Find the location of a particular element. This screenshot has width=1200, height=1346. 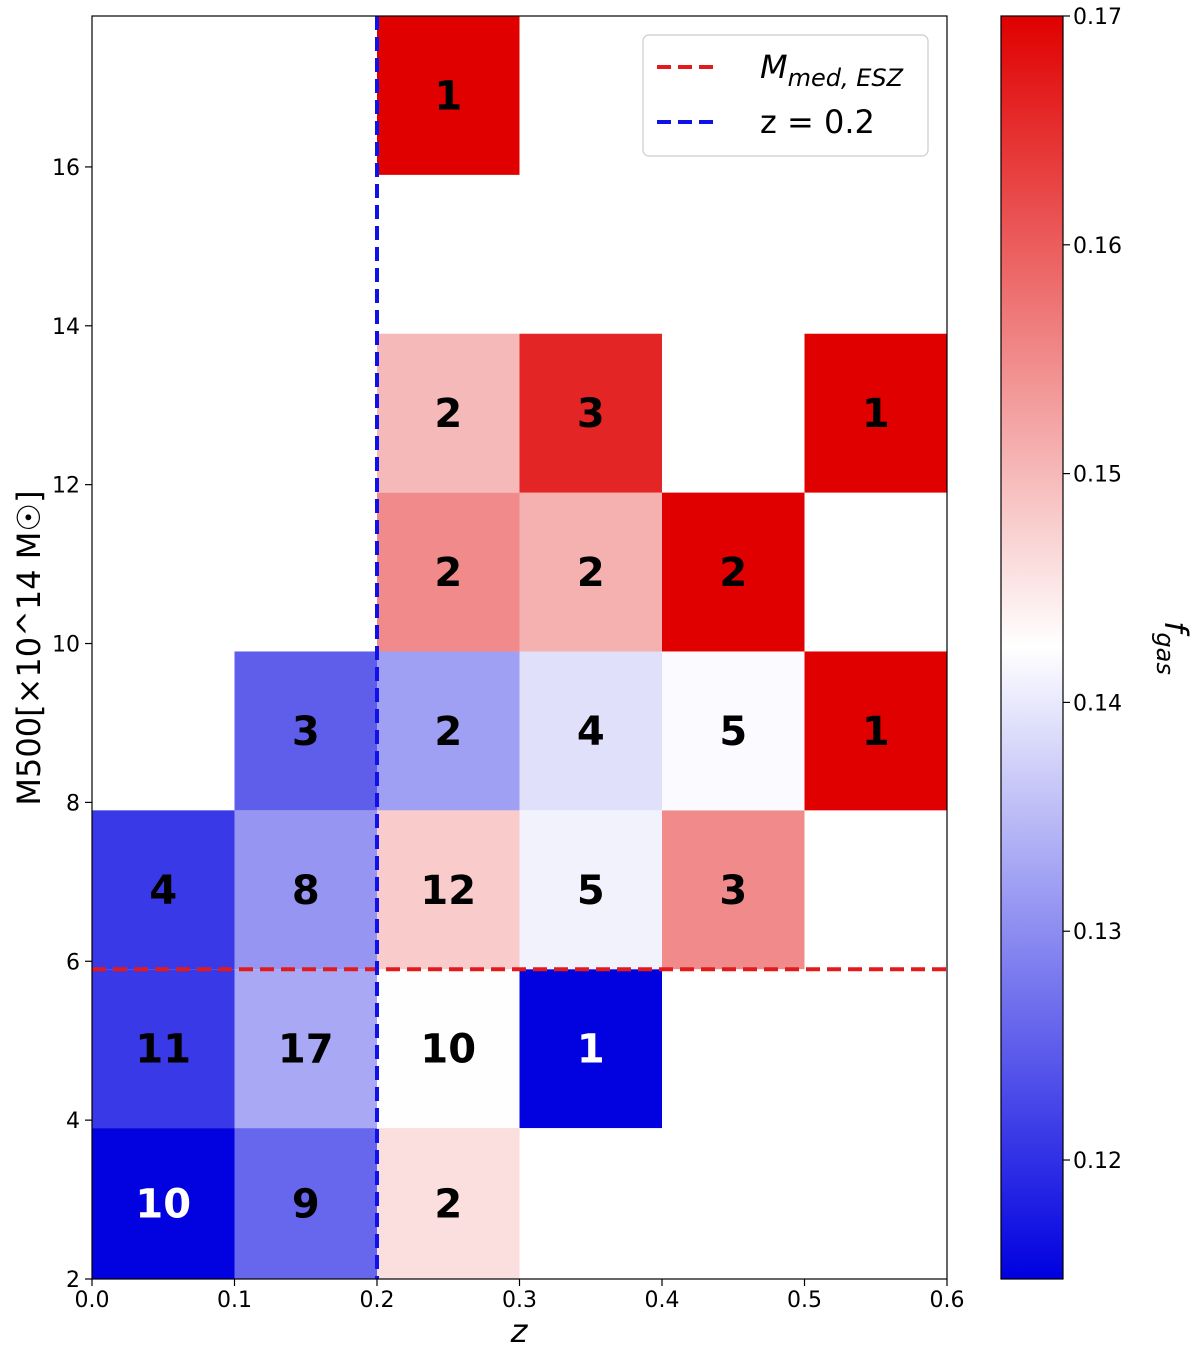

x-axis-label: z is located at coordinates (519, 1329).